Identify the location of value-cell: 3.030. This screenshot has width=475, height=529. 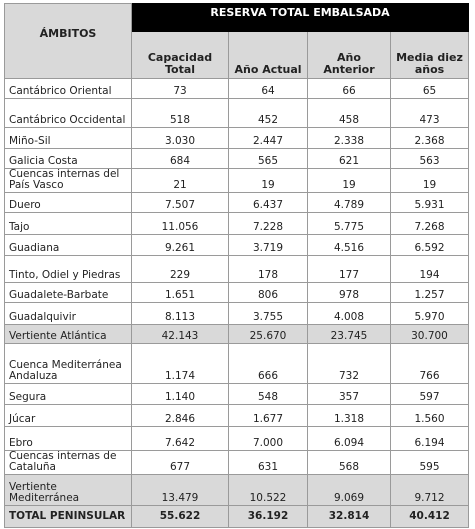
(180, 138).